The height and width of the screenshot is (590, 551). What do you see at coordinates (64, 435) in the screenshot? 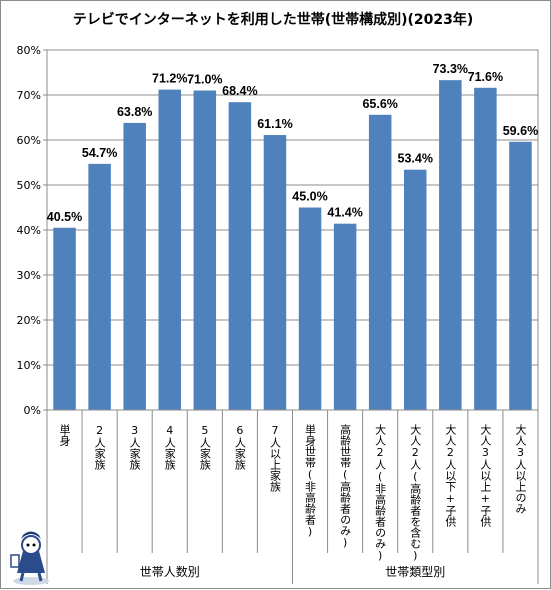
I see `x-tick-label: 単身` at bounding box center [64, 435].